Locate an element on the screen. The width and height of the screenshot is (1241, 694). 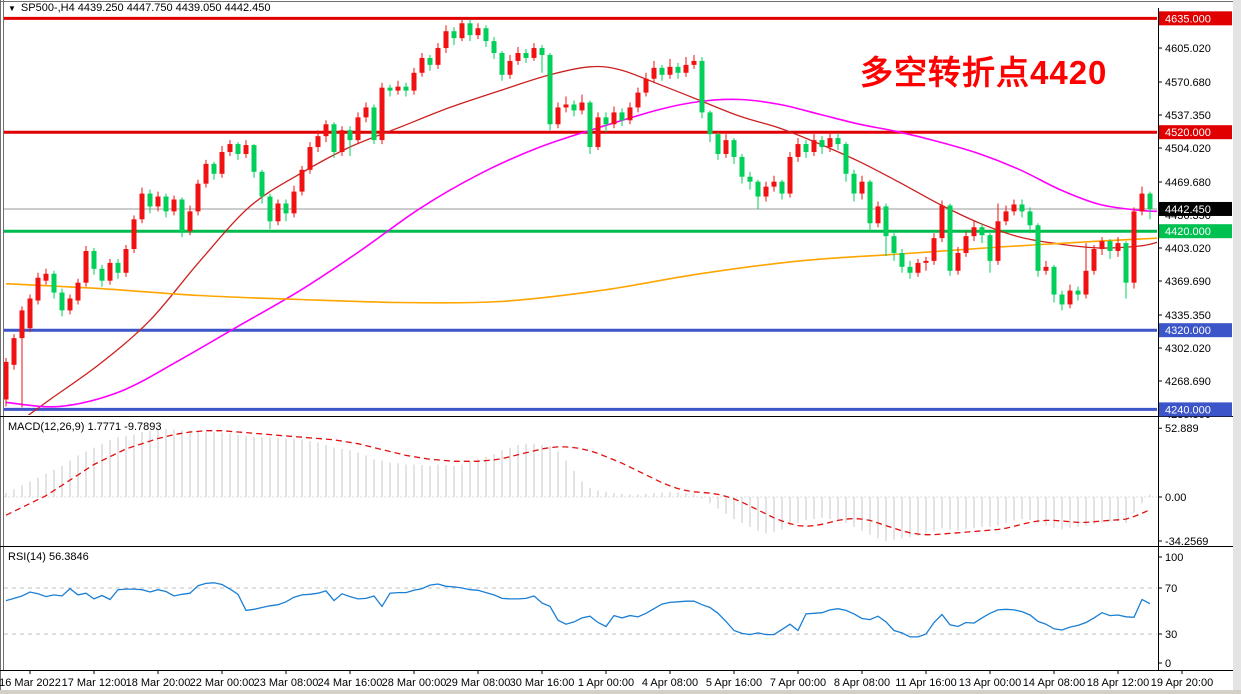
time-label: 13 Apr 00:00 is located at coordinates (990, 683).